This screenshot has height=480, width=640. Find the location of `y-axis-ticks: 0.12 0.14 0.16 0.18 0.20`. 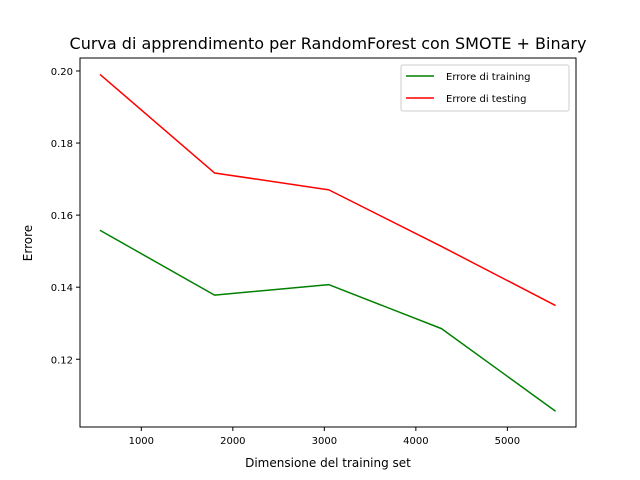

y-axis-ticks: 0.12 0.14 0.16 0.18 0.20 is located at coordinates (65, 216).